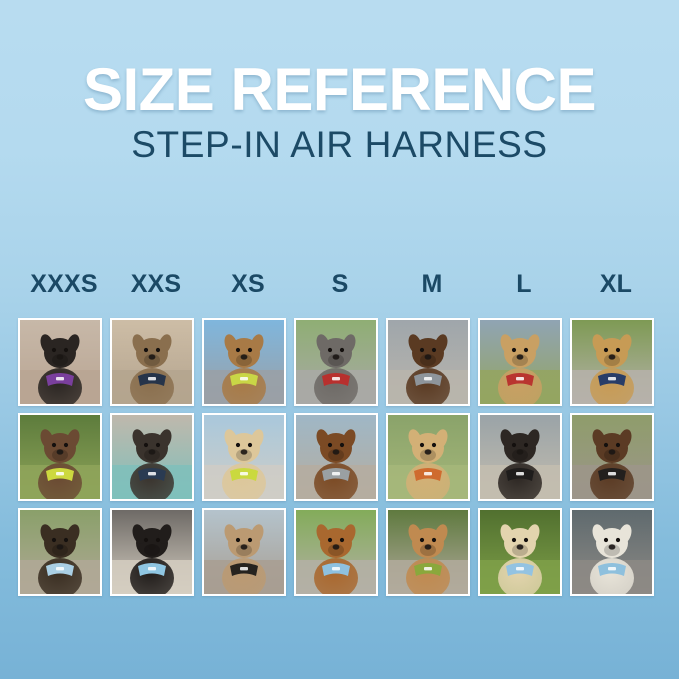 This screenshot has height=679, width=679. I want to click on size-label-s: S, so click(340, 284).